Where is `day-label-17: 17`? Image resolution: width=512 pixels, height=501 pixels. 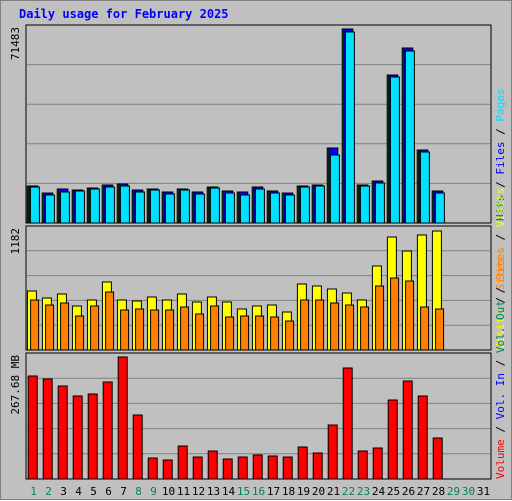 day-label-17: 17 is located at coordinates (273, 491).